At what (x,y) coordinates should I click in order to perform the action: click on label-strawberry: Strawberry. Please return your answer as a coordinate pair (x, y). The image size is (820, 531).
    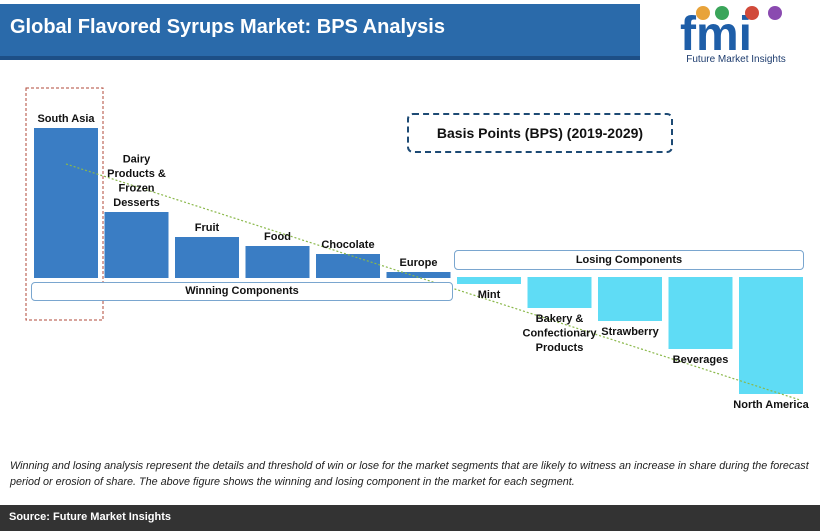
    Looking at the image, I should click on (630, 332).